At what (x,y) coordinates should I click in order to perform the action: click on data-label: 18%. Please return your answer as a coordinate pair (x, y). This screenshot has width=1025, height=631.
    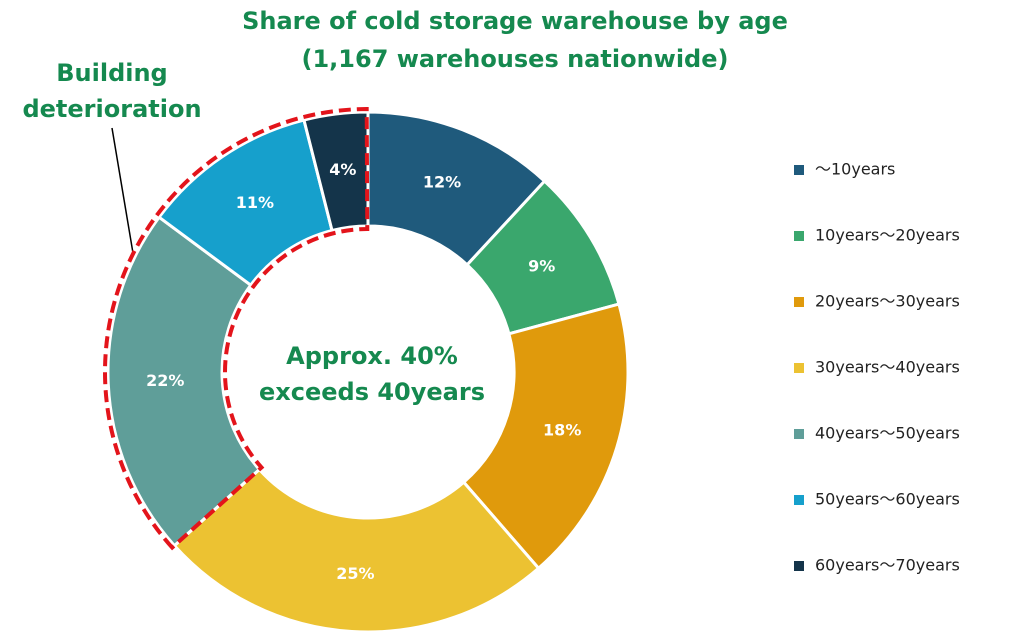
    Looking at the image, I should click on (562, 430).